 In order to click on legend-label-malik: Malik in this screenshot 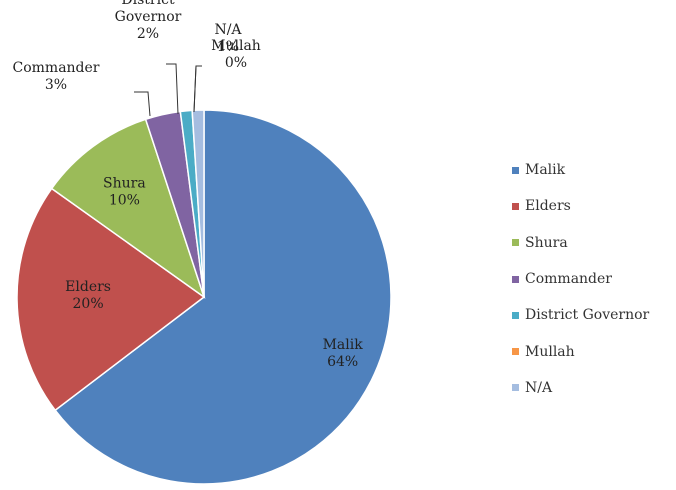, I will do `click(545, 170)`.